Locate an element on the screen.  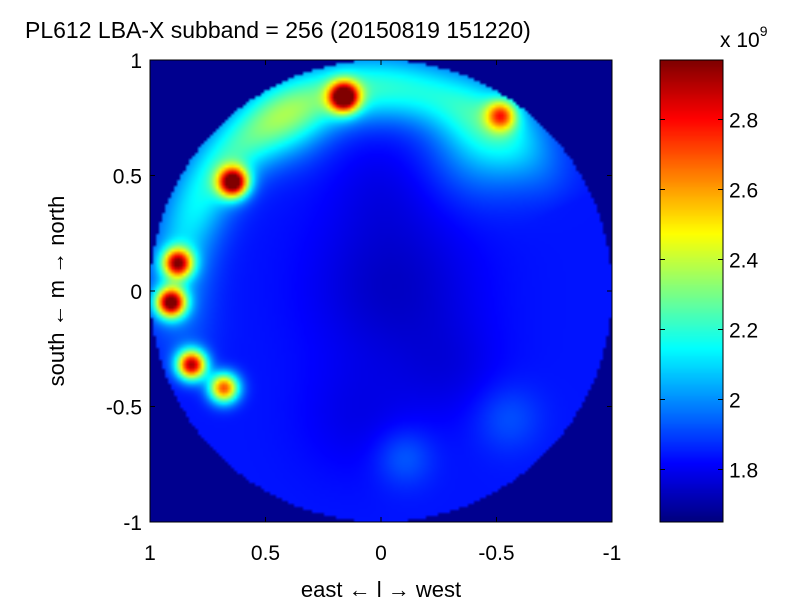
y-tick-label: 0.5 is located at coordinates (127, 177).